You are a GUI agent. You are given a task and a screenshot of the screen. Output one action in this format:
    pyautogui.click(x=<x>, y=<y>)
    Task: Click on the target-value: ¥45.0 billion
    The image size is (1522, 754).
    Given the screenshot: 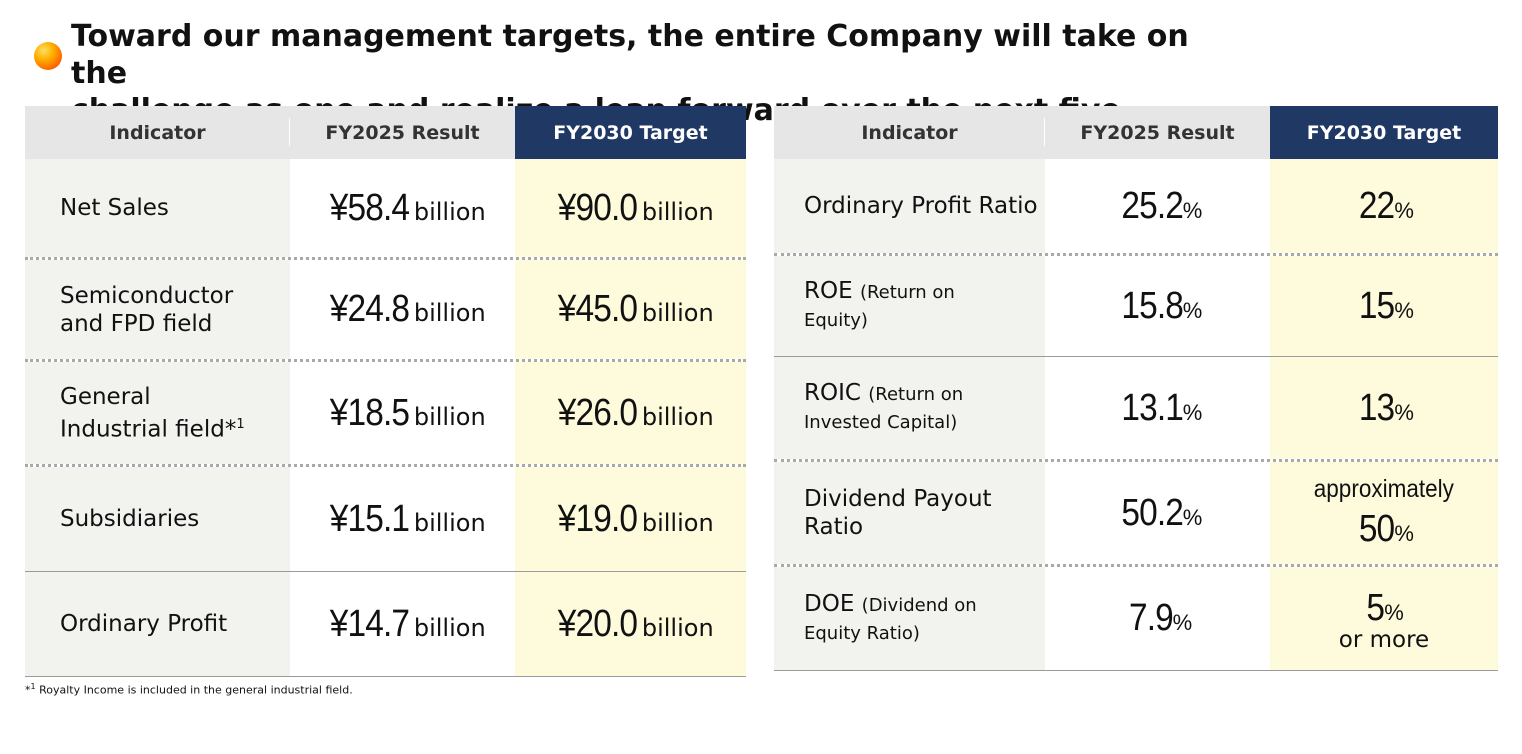 What is the action you would take?
    pyautogui.click(x=636, y=309)
    